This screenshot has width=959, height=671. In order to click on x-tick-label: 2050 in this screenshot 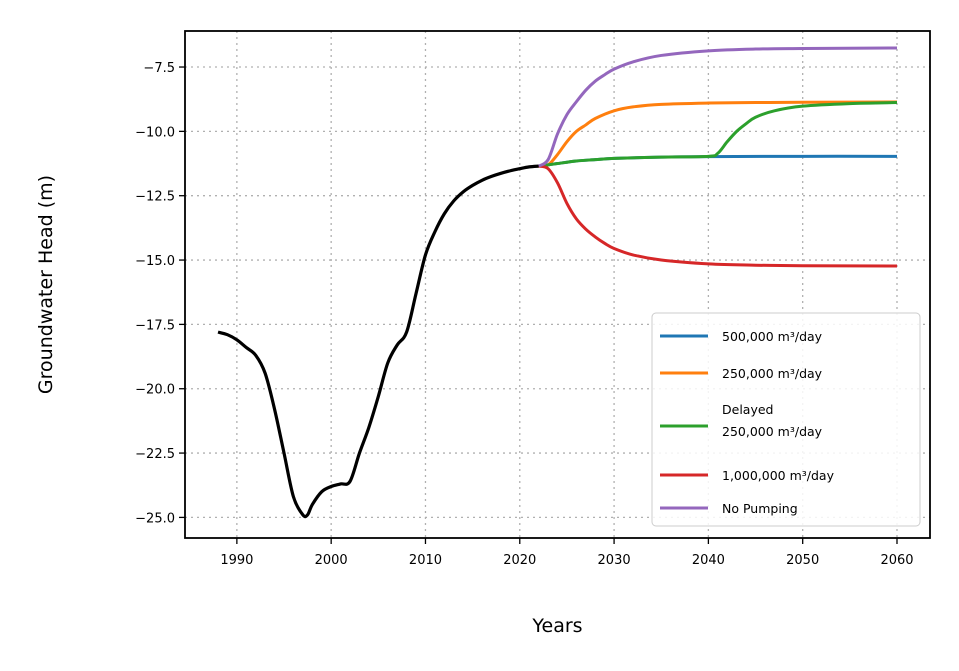, I will do `click(802, 560)`.